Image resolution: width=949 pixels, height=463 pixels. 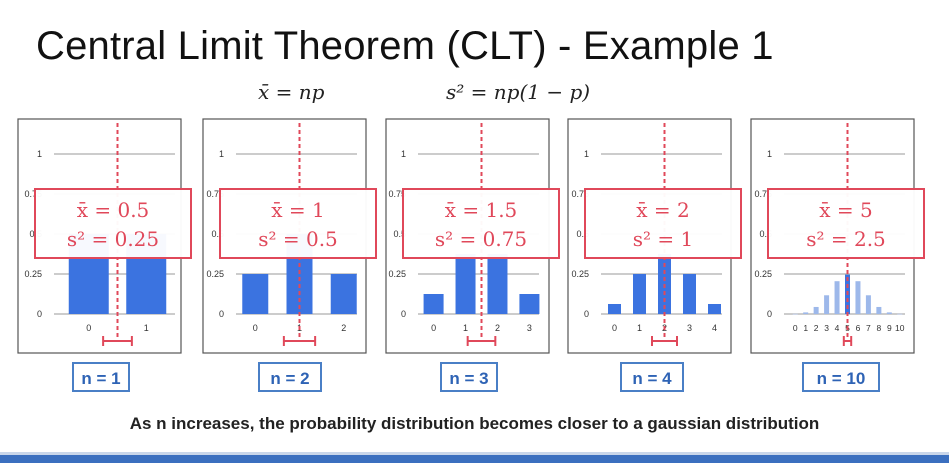 What do you see at coordinates (662, 210) in the screenshot?
I see `mean-value: x̄ = 2` at bounding box center [662, 210].